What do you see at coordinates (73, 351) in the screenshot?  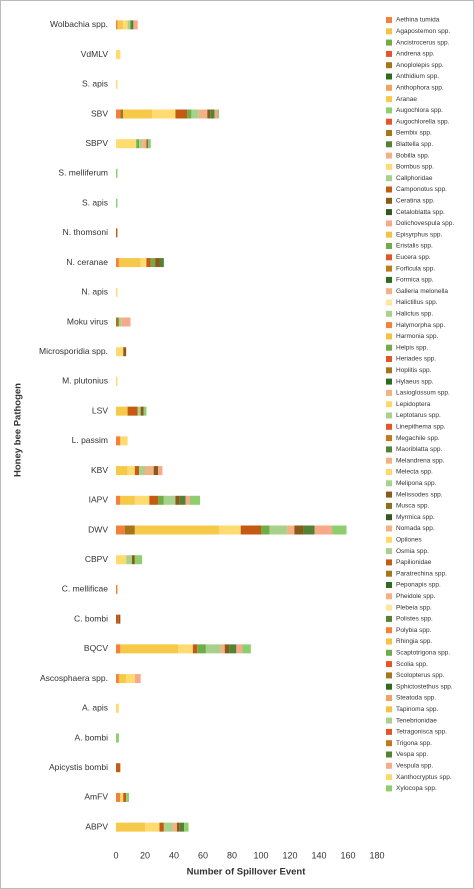 I see `y-tick-label: Microsporidia spp.` at bounding box center [73, 351].